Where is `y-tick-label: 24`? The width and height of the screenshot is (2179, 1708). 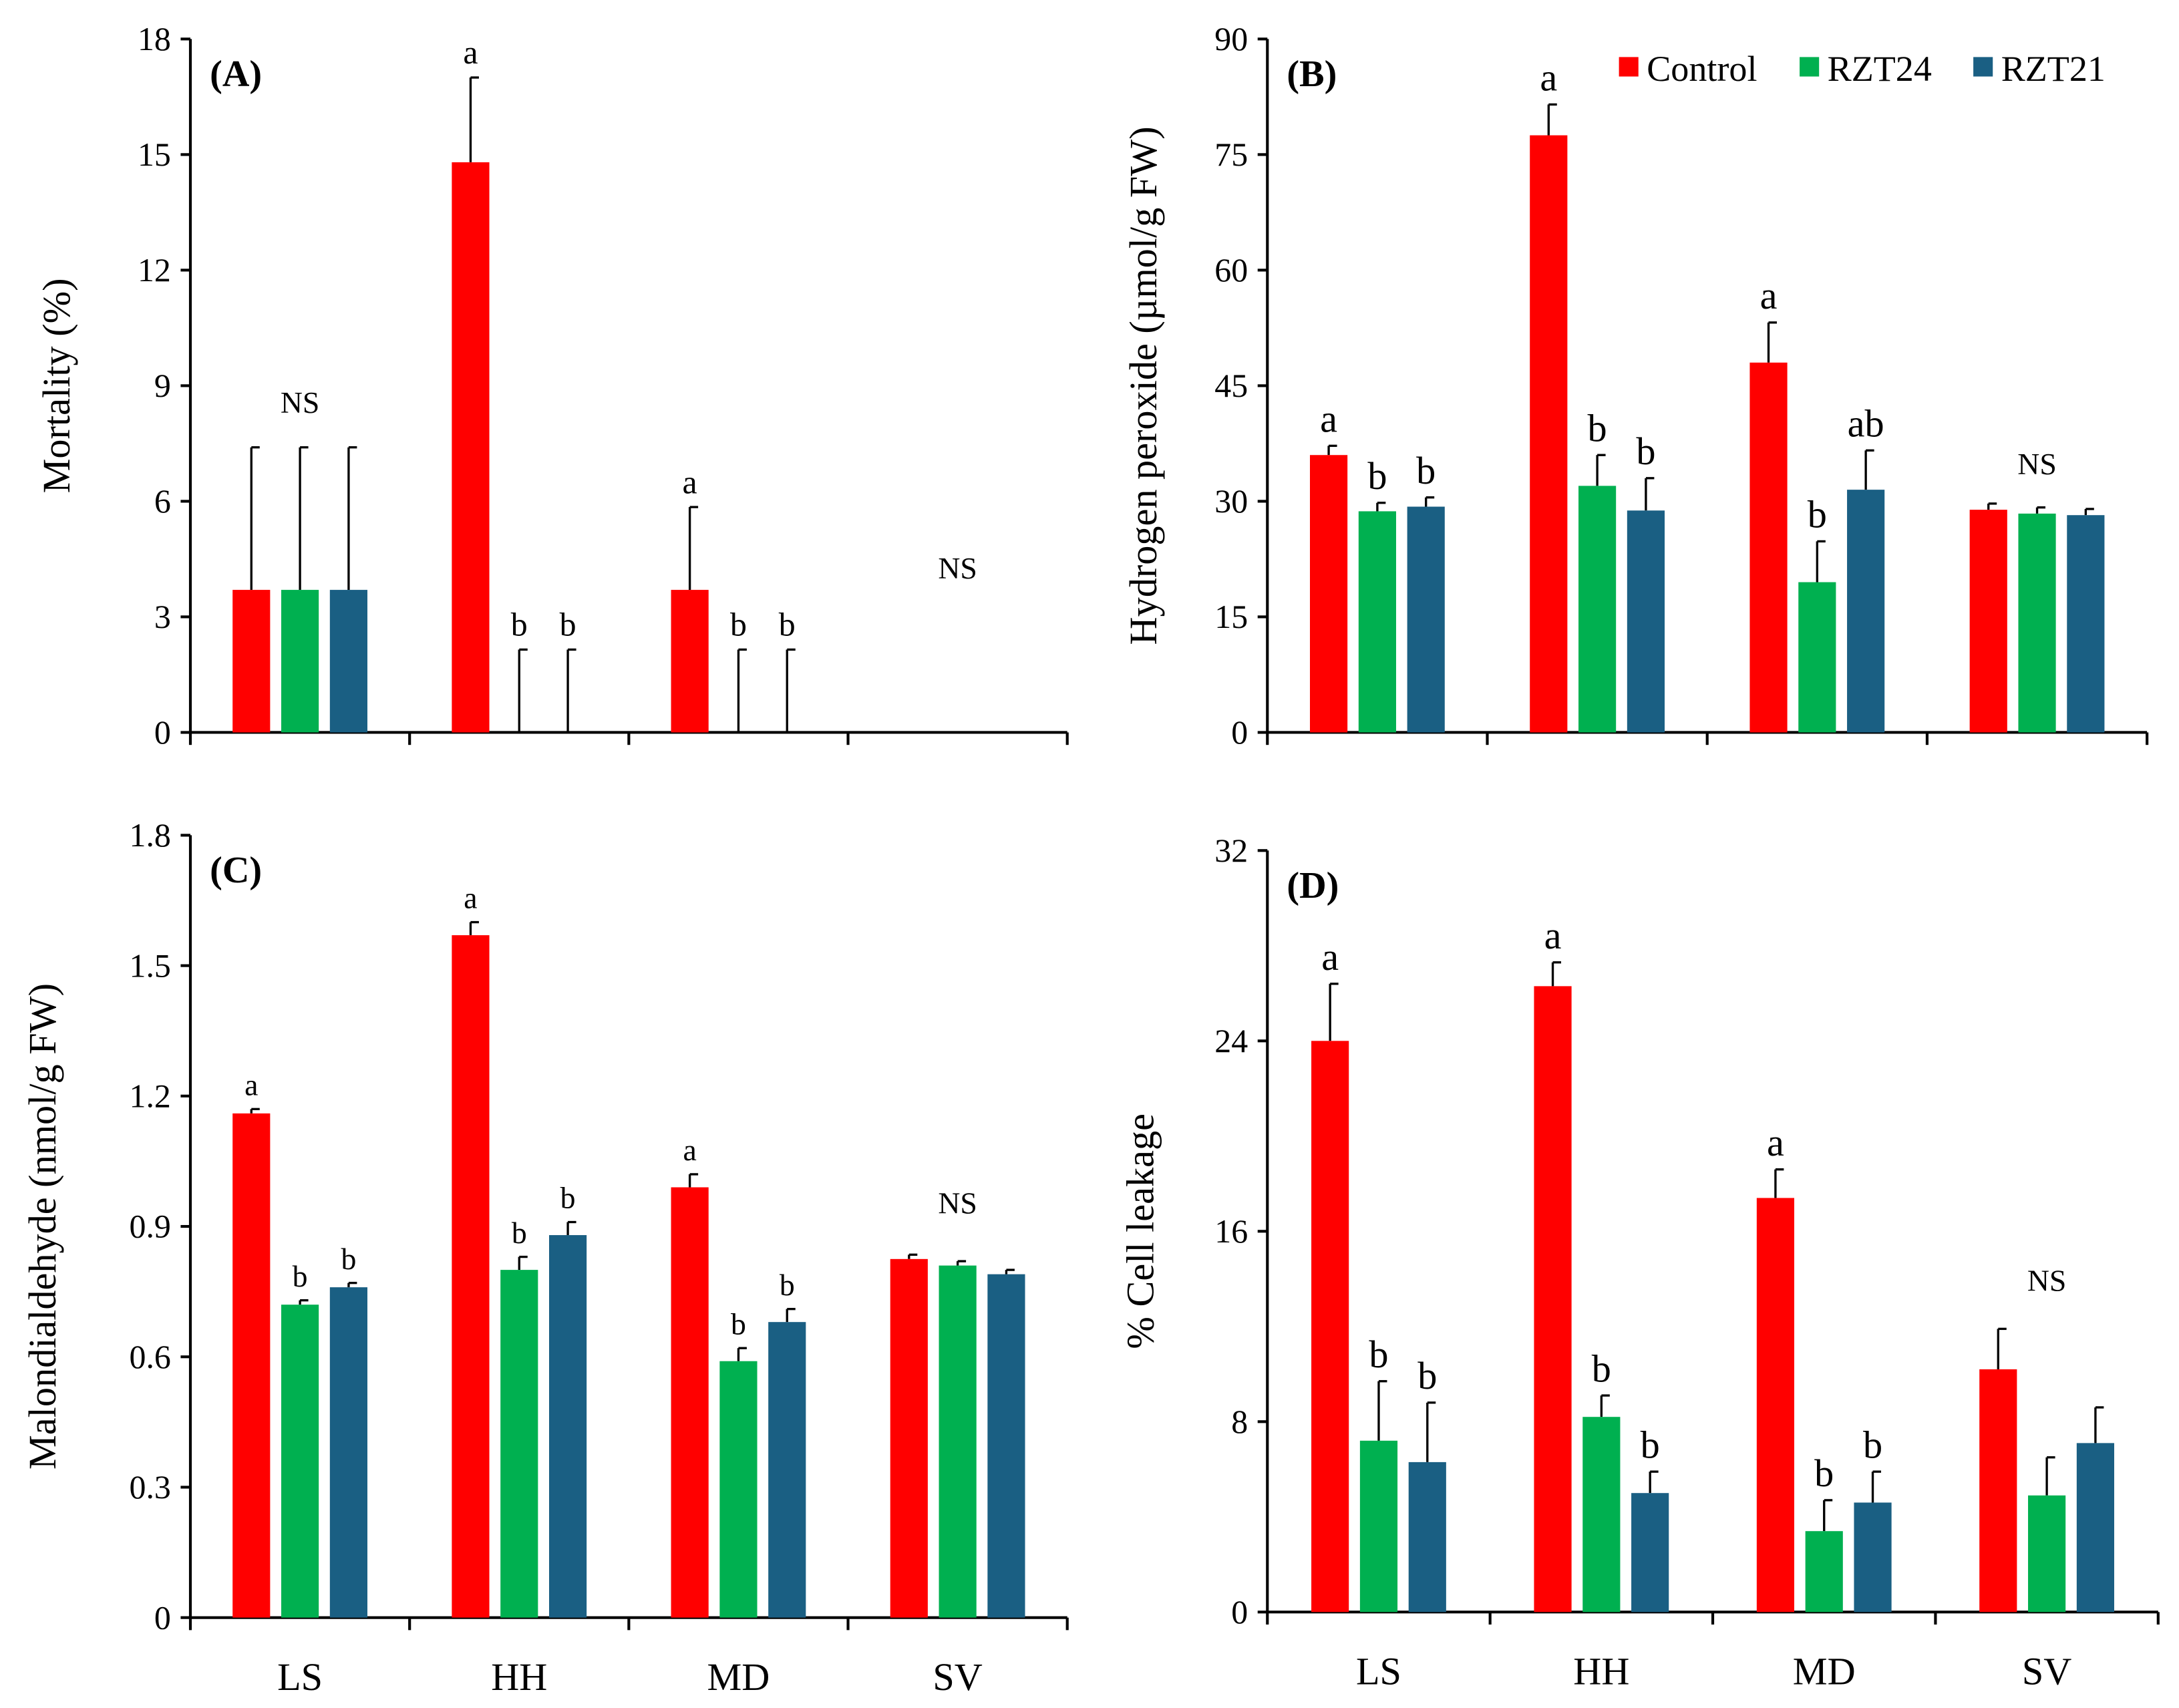
y-tick-label: 24 is located at coordinates (1231, 1041).